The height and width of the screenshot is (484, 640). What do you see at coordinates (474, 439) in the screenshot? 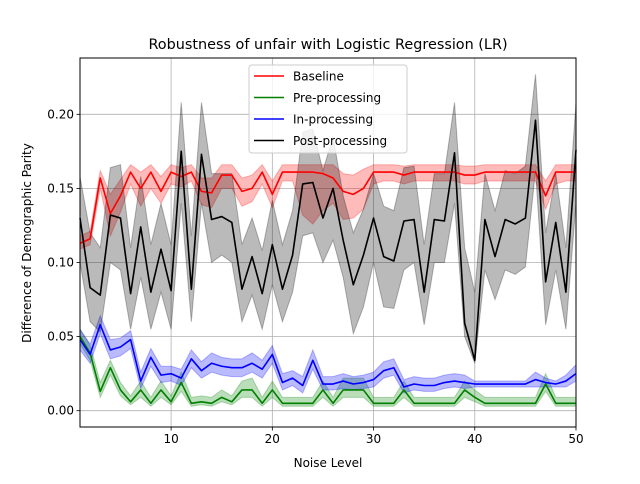
I see `x-tick-label: 40` at bounding box center [474, 439].